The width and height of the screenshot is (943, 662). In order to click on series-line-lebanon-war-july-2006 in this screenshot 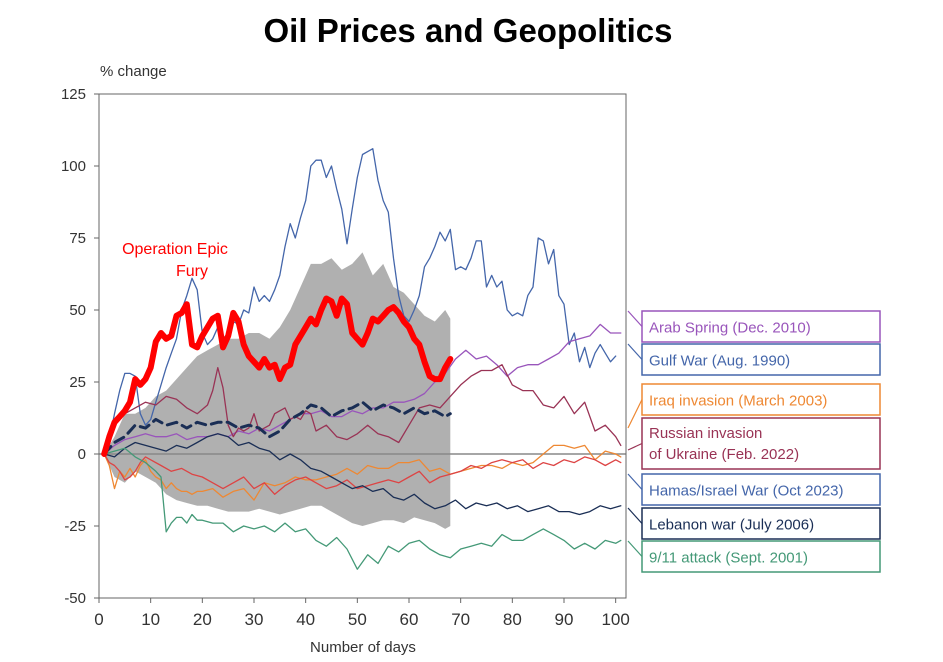, I will do `click(362, 474)`.